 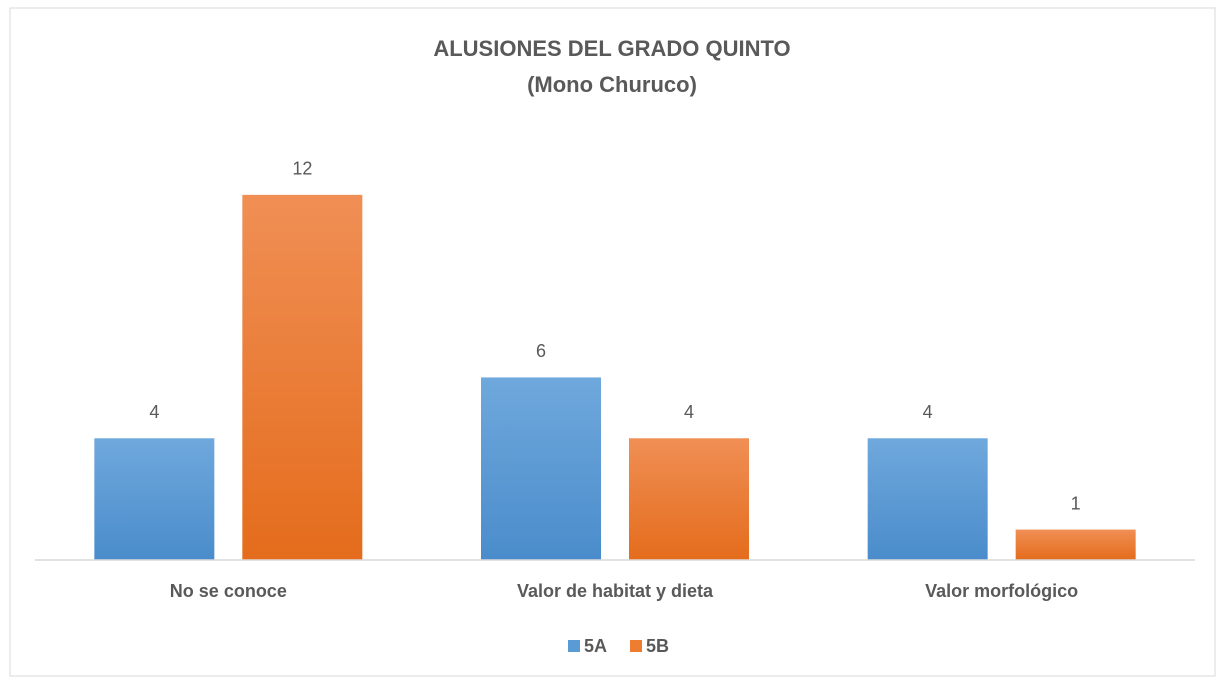 I want to click on x-tick-label: No se conoce, so click(x=228, y=591).